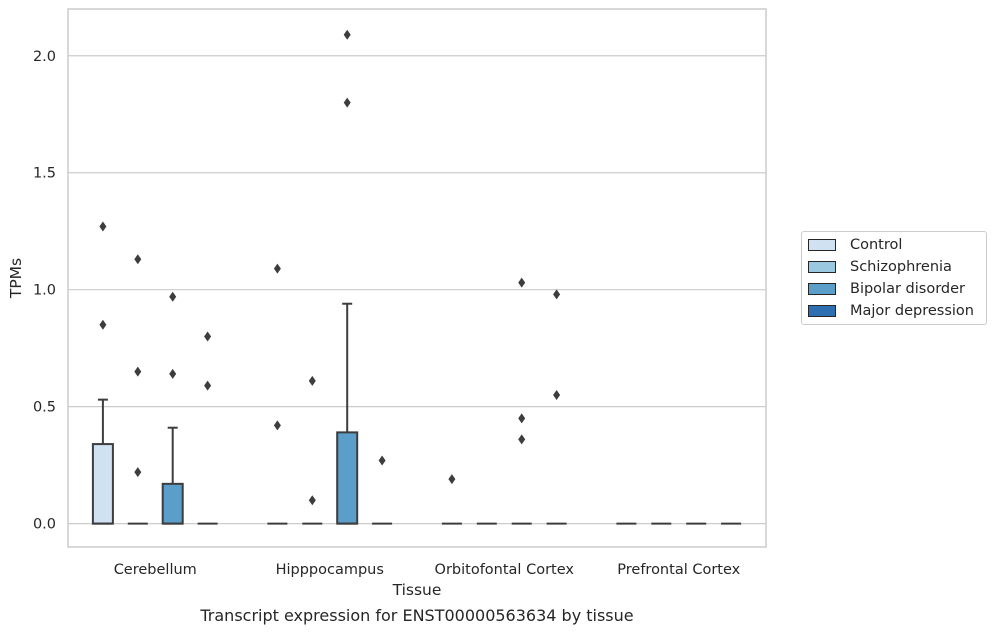 The width and height of the screenshot is (997, 634). What do you see at coordinates (44, 57) in the screenshot?
I see `y-tick-label: 2.0` at bounding box center [44, 57].